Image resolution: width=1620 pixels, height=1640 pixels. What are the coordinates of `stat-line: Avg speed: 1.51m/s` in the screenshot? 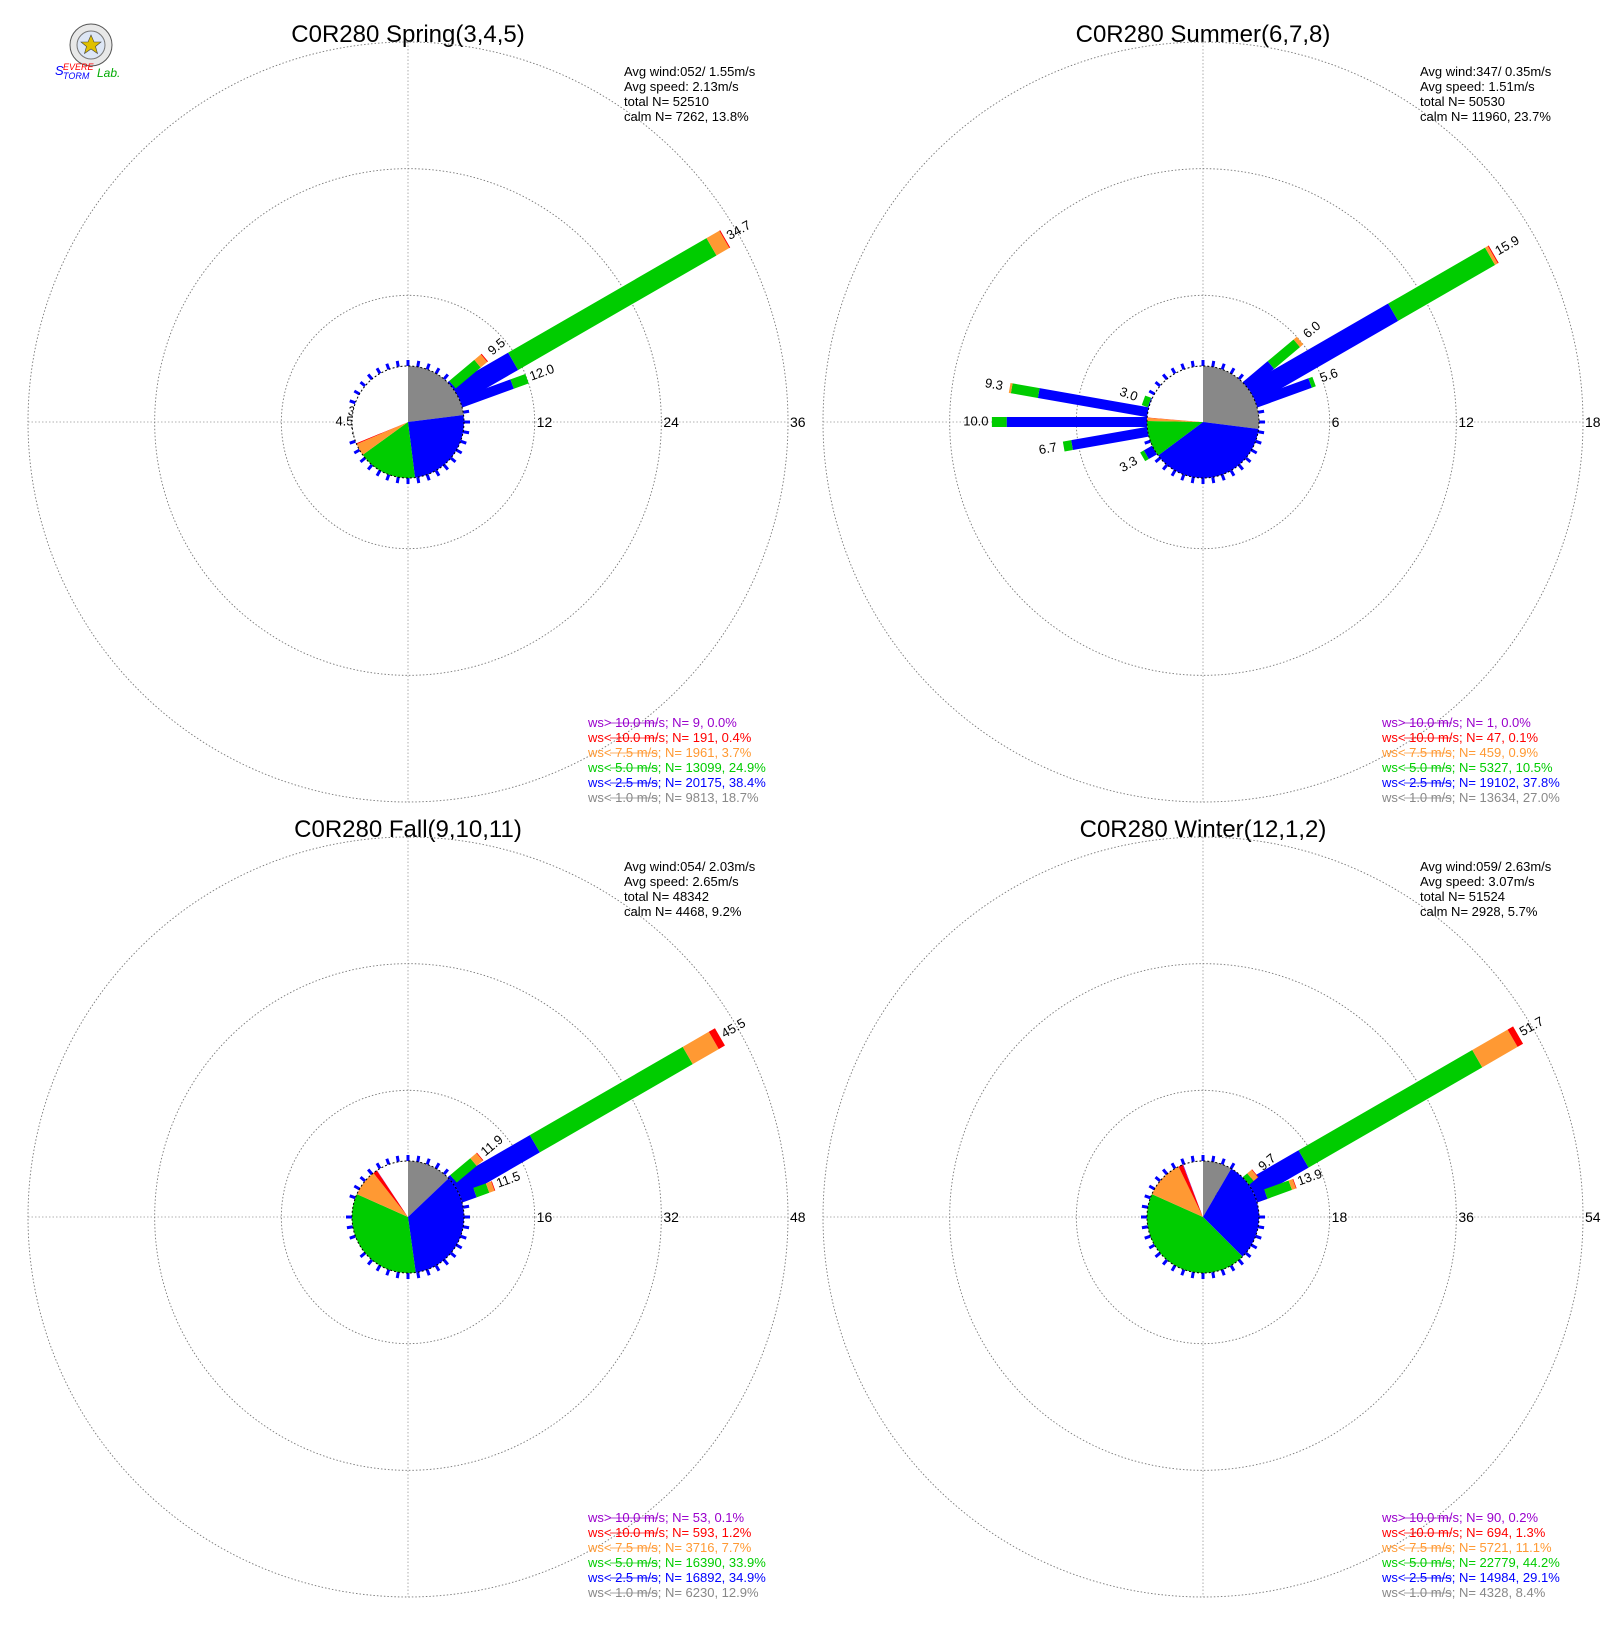 It's located at (1477, 86).